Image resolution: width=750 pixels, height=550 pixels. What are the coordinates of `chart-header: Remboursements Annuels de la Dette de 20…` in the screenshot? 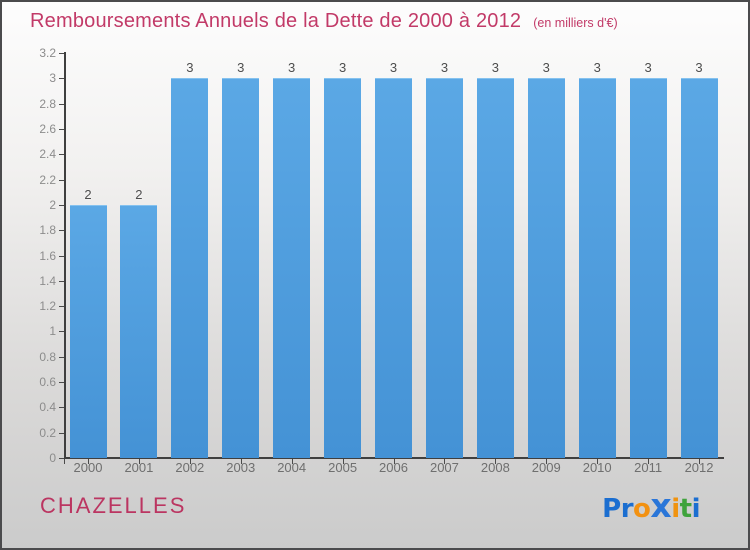 It's located at (384, 21).